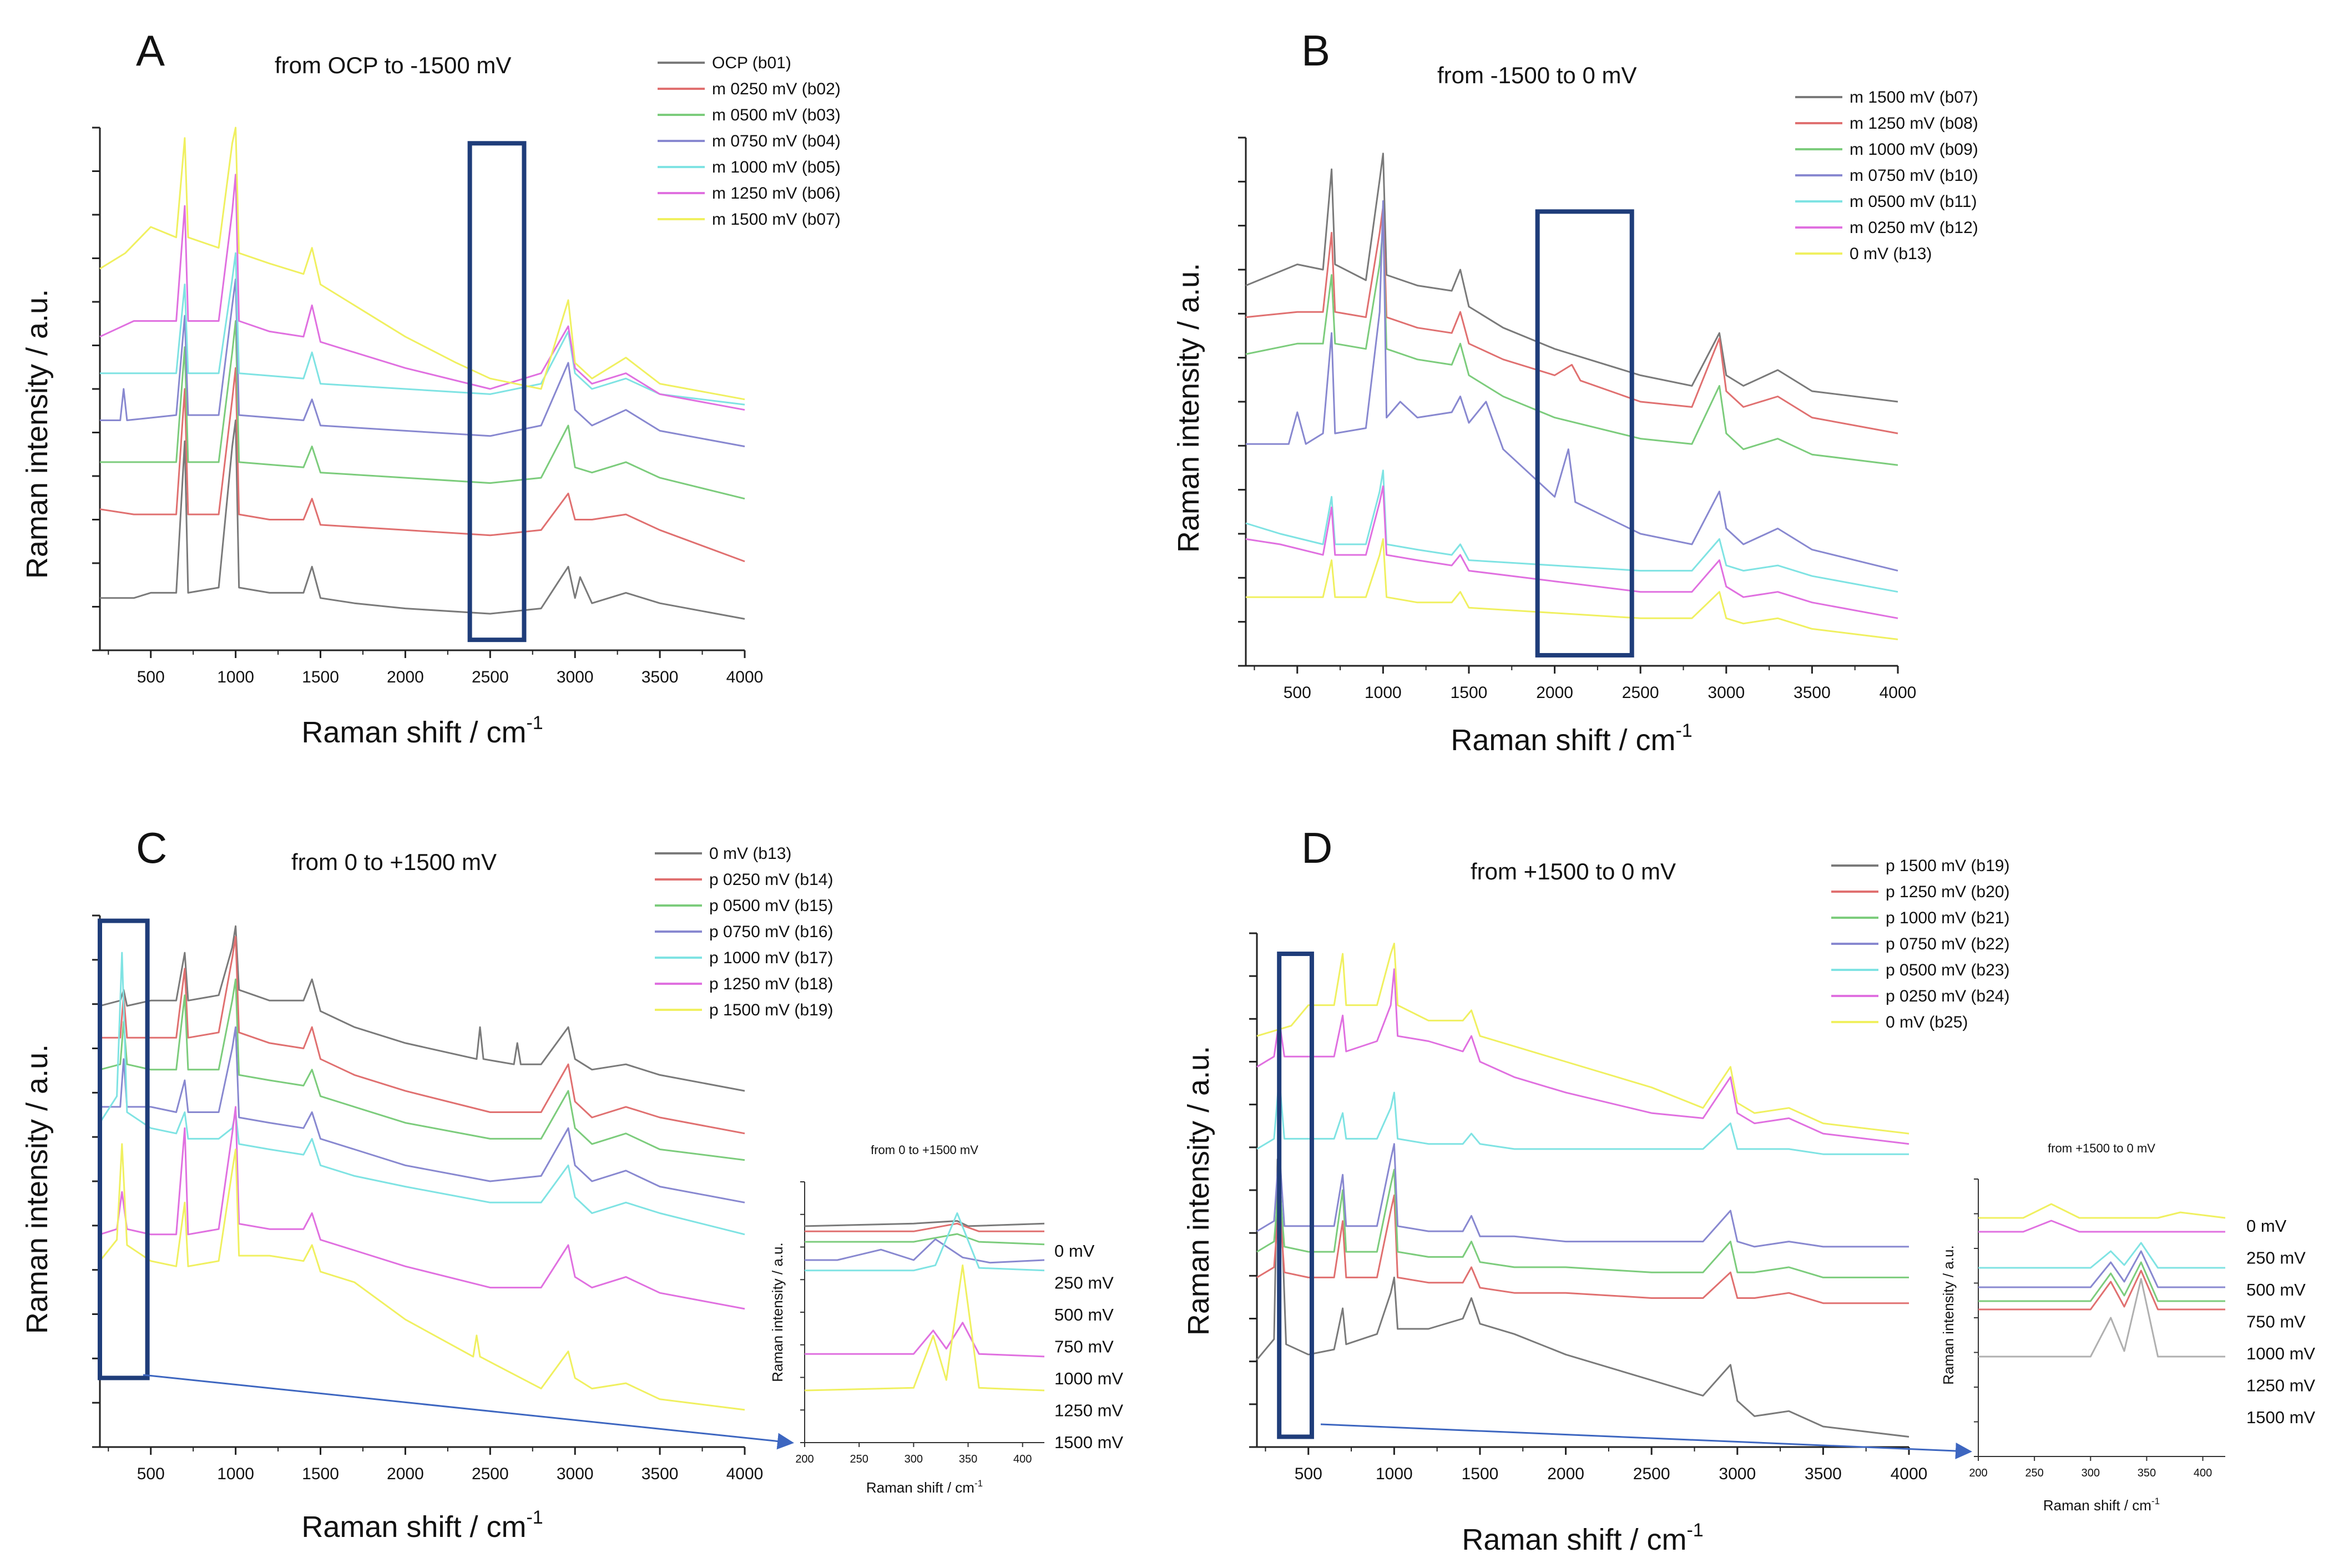 The image size is (2349, 1568). What do you see at coordinates (1927, 1022) in the screenshot?
I see `legend-entry: 0 mV (b25)` at bounding box center [1927, 1022].